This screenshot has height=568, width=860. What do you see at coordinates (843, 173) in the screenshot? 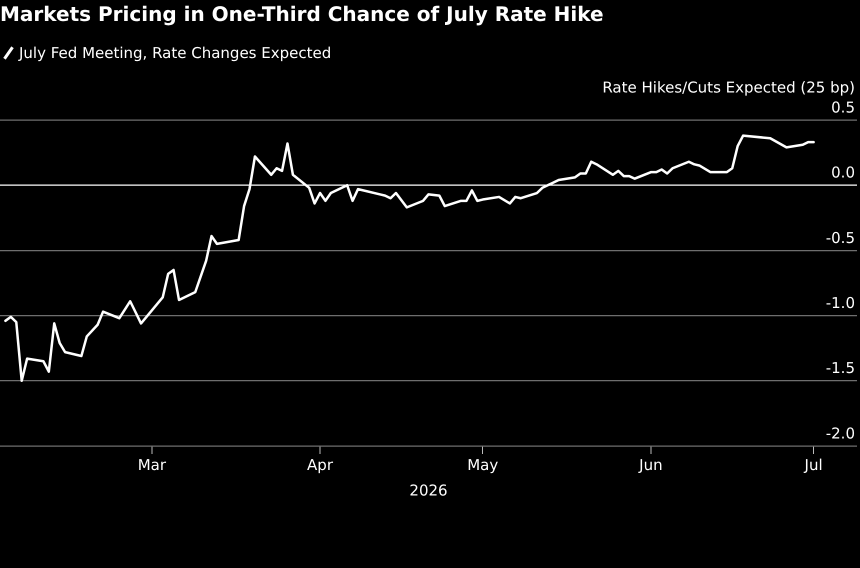
I see `y-tick-label: 0.0` at bounding box center [843, 173].